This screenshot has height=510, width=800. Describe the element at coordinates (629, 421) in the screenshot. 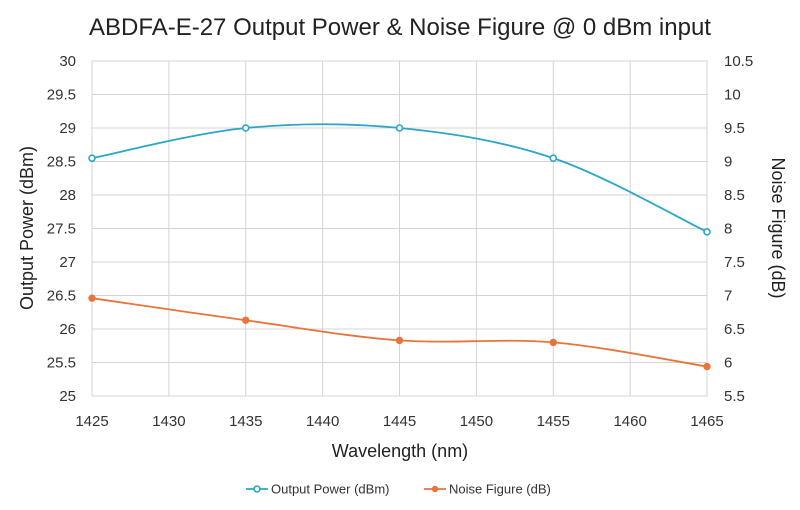

I see `x-tick-label: 1460` at that location.